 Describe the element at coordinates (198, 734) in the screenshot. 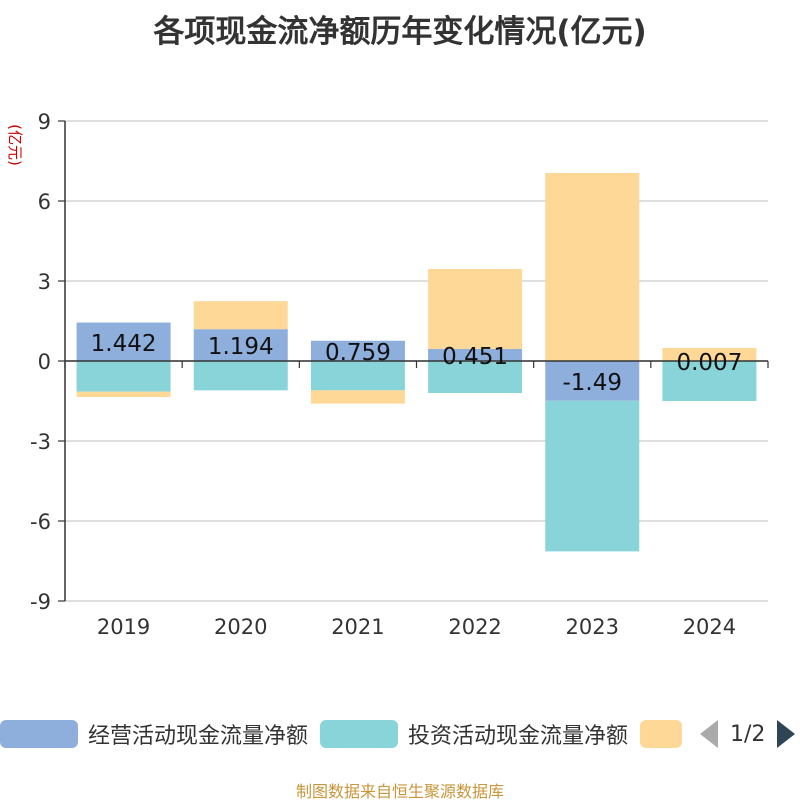

I see `legend-label-operating: 经营活动现金流量净额` at that location.